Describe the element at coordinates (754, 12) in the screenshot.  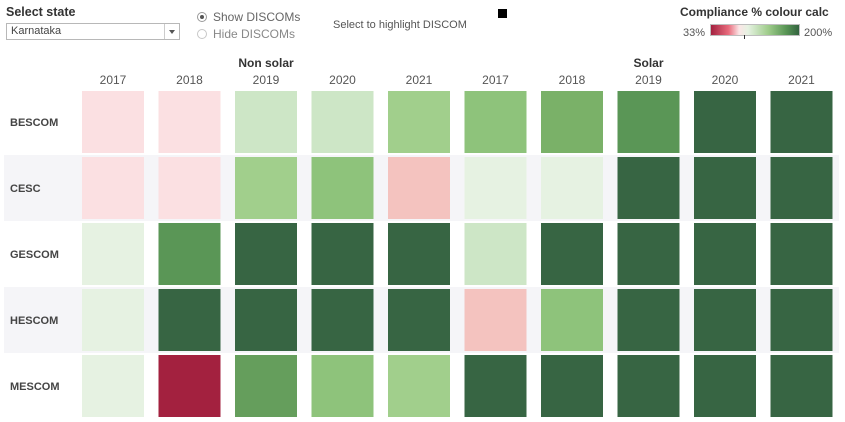
I see `legend-title: Compliance % colour calc` at that location.